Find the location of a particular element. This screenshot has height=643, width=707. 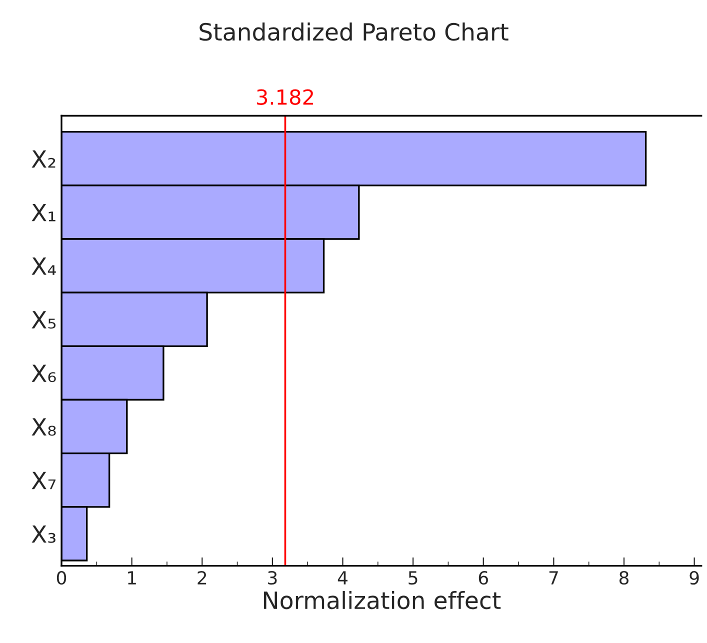

y-tick-label: X₂ is located at coordinates (44, 159).